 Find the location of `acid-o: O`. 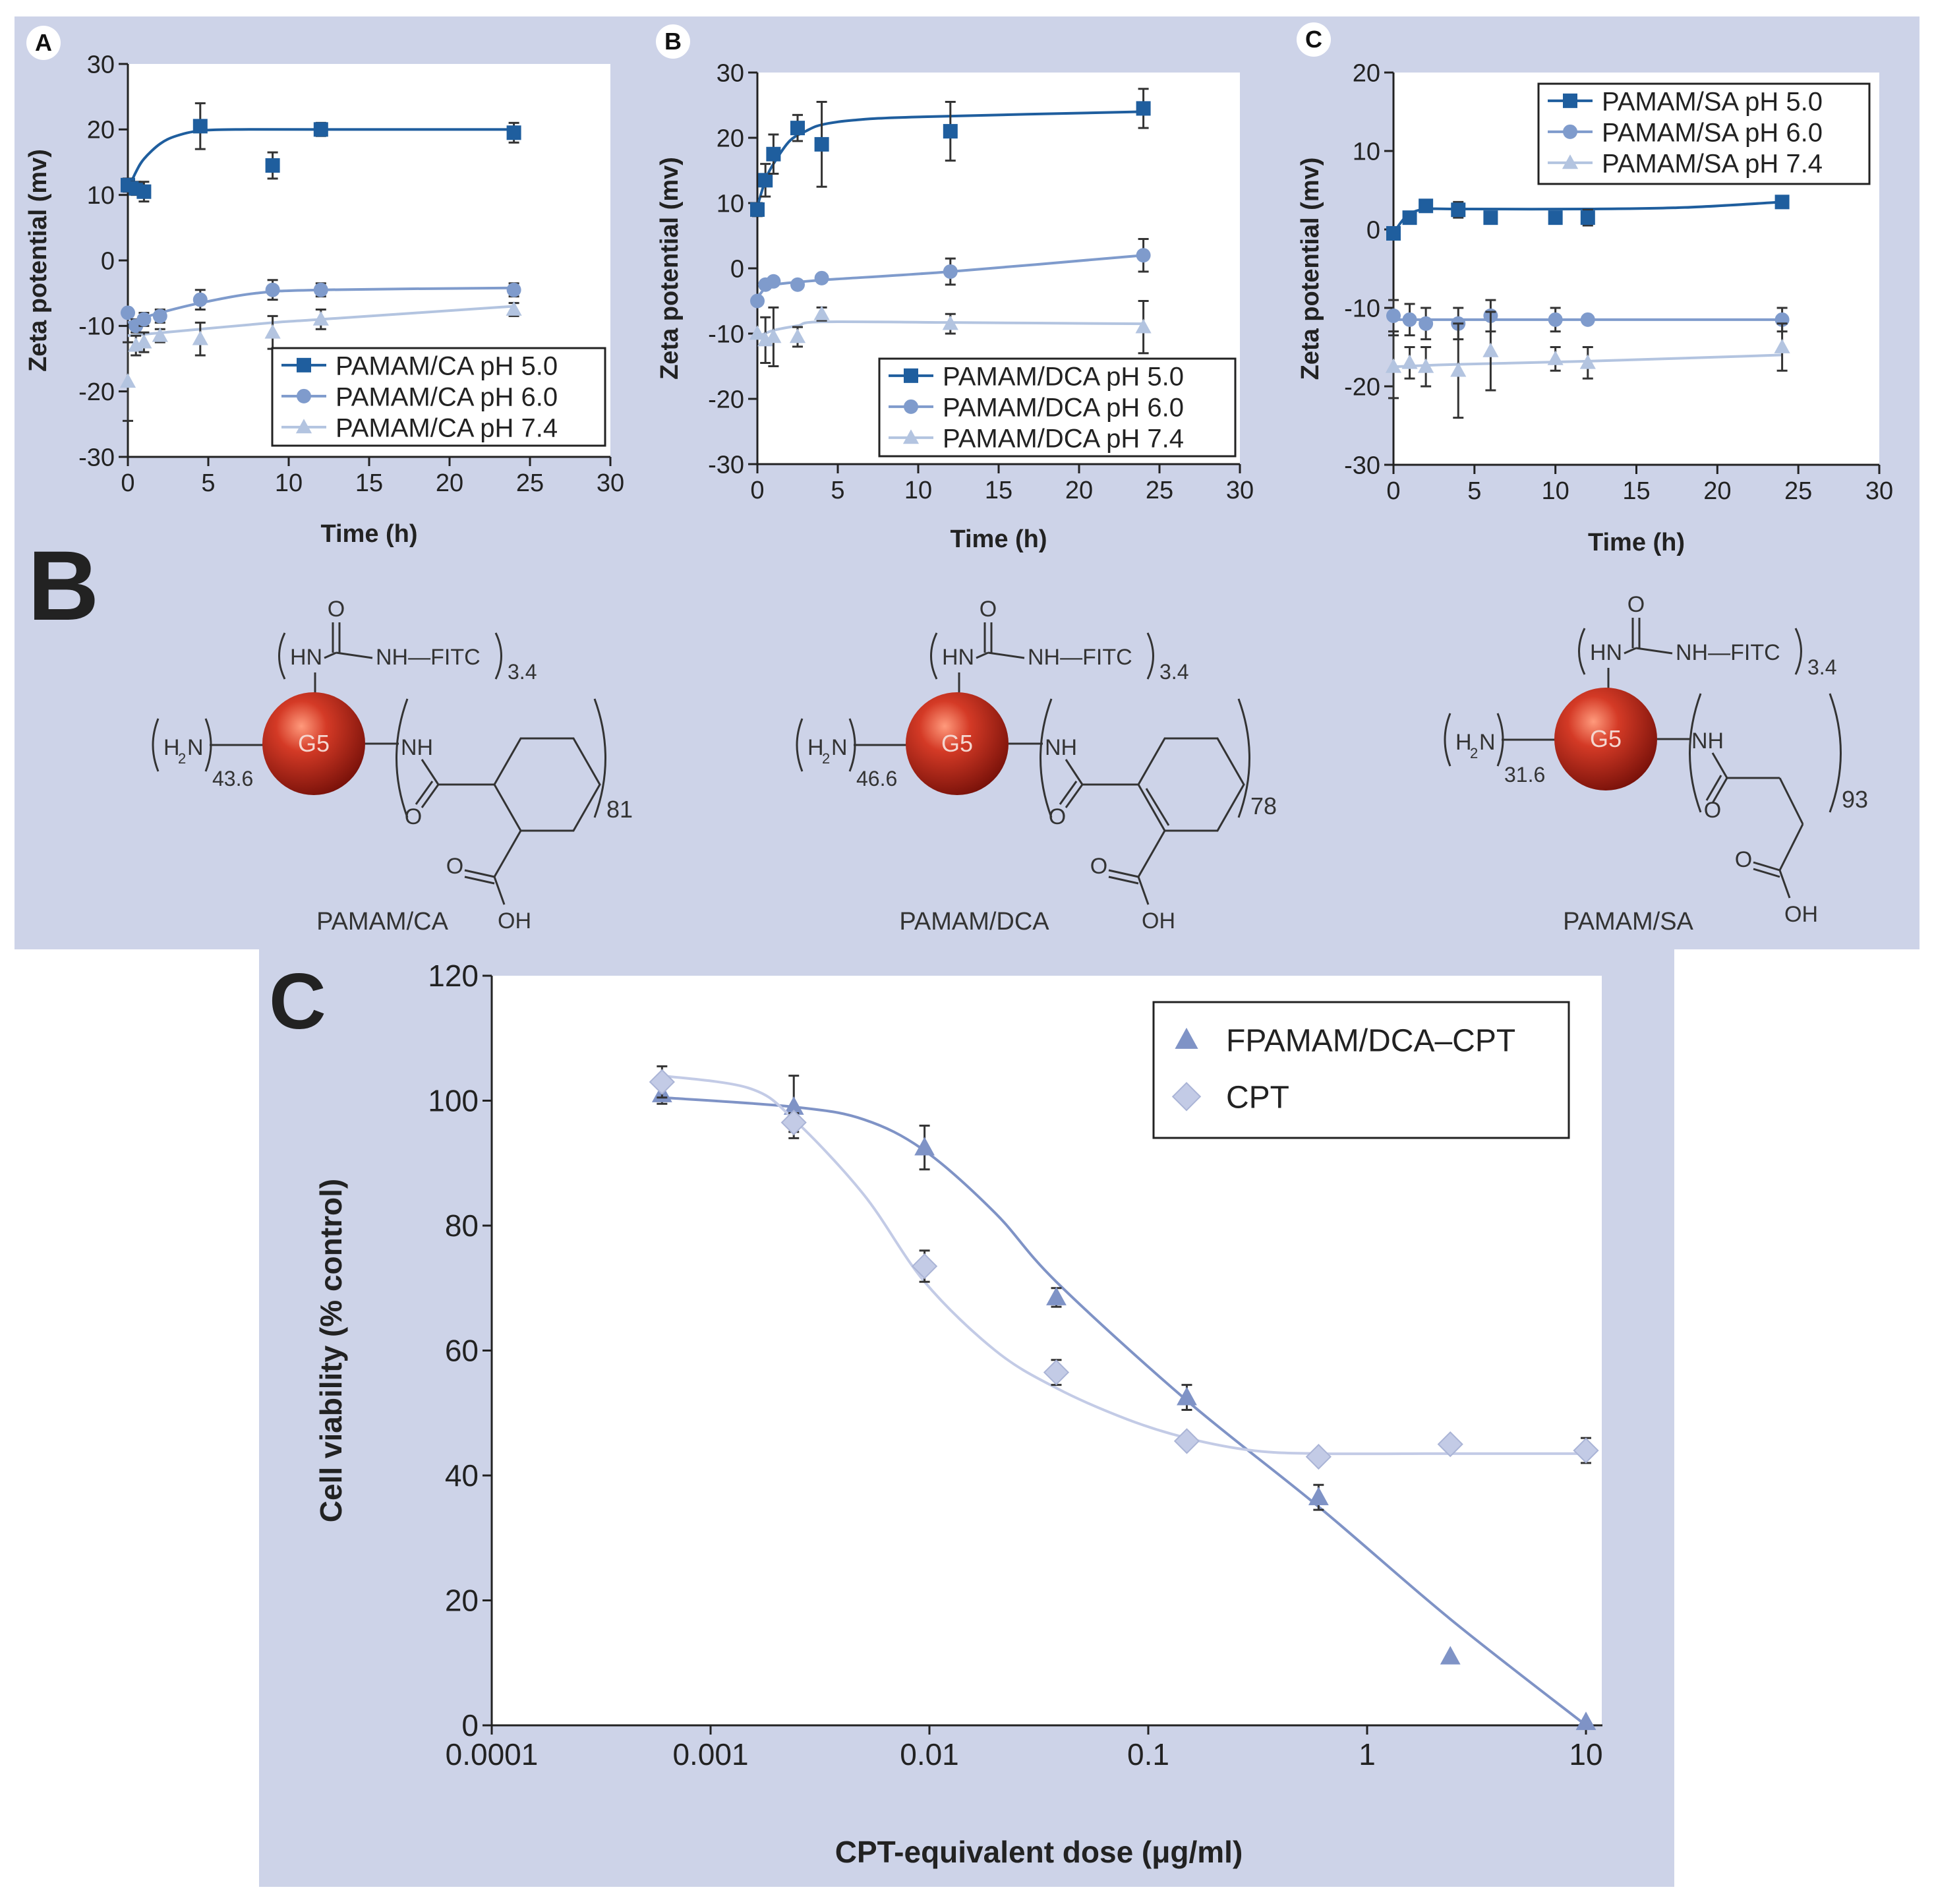

acid-o: O is located at coordinates (1098, 866).